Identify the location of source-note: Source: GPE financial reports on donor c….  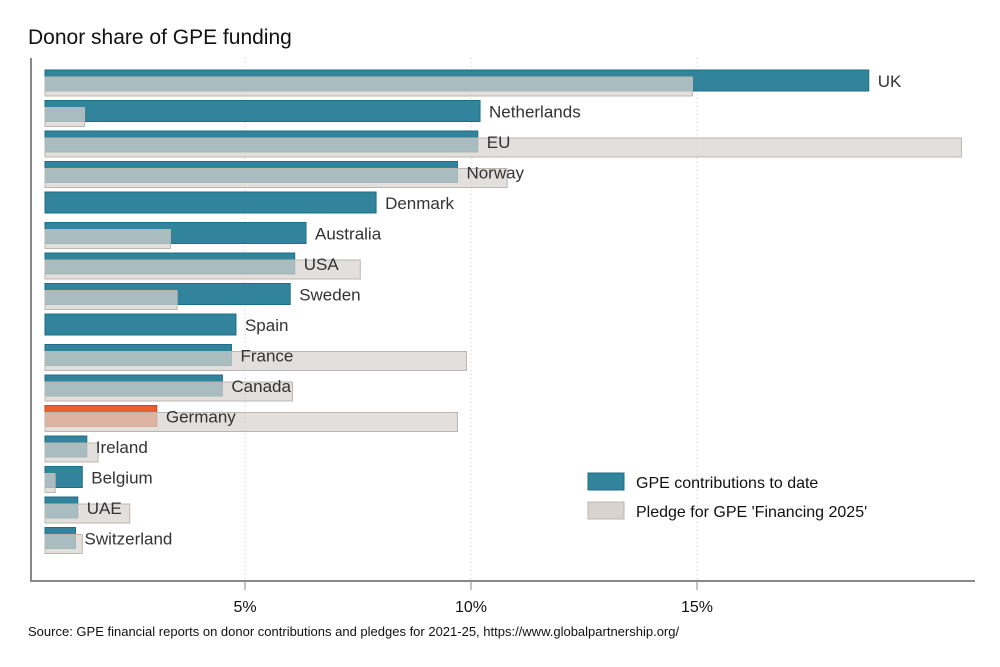
(354, 631).